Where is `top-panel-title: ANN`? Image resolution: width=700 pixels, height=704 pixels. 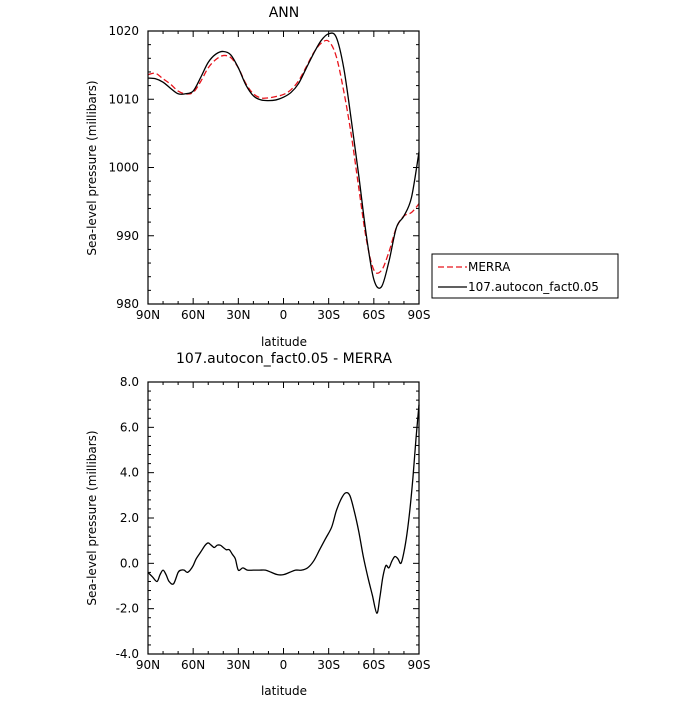 top-panel-title: ANN is located at coordinates (284, 13).